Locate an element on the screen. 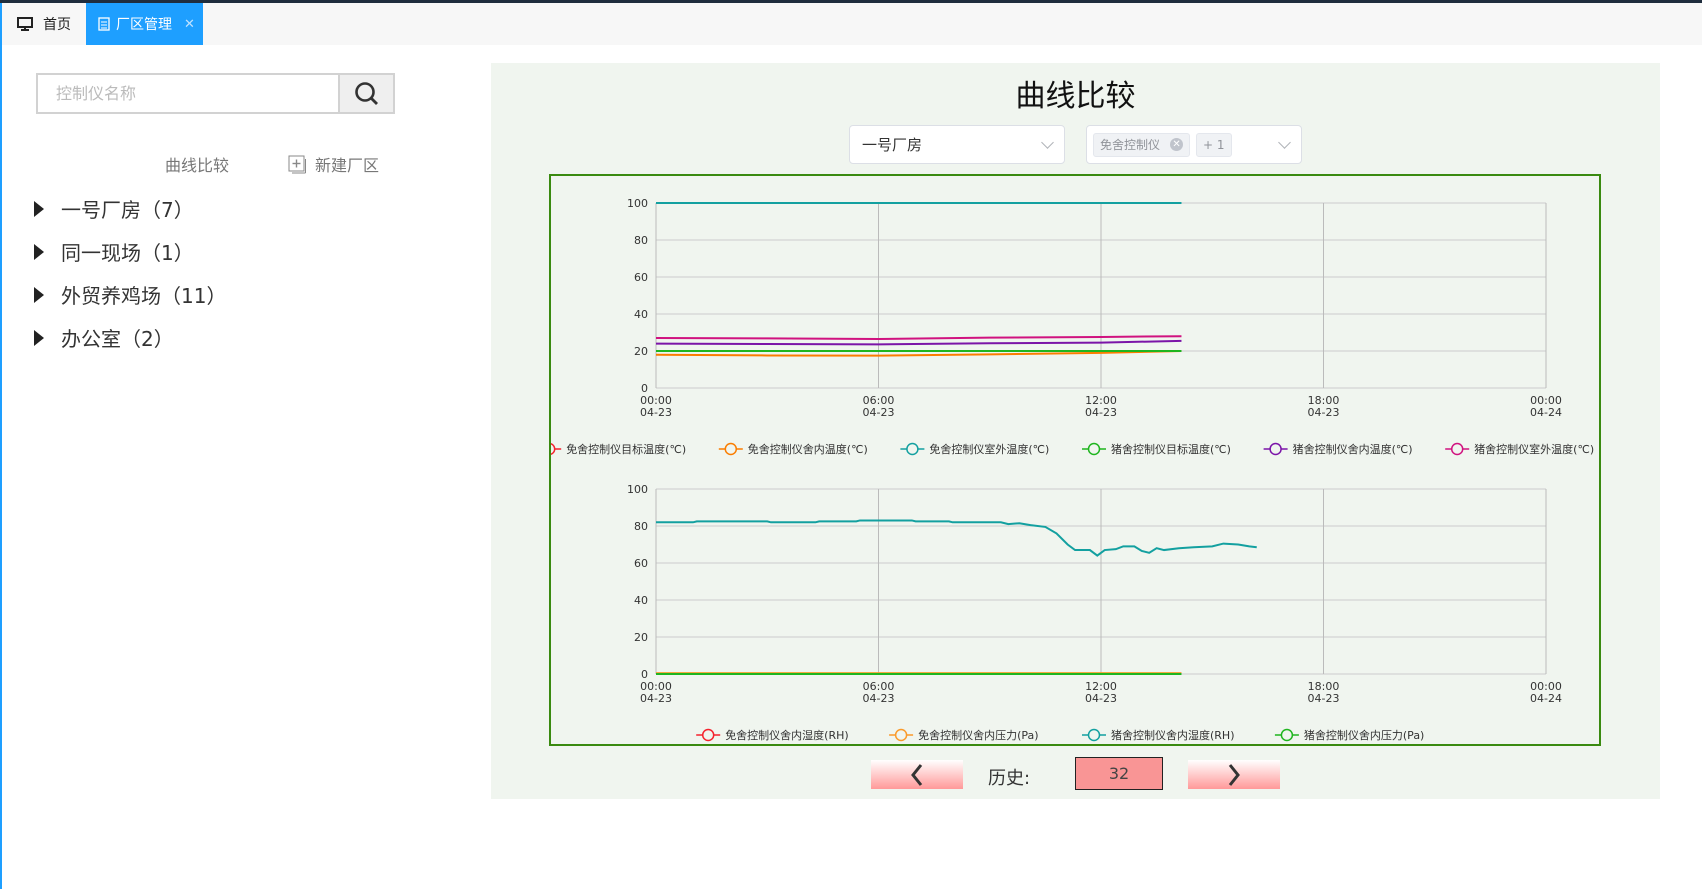 Image resolution: width=1702 pixels, height=889 pixels. x-tick-label: 18:00 is located at coordinates (1324, 686).